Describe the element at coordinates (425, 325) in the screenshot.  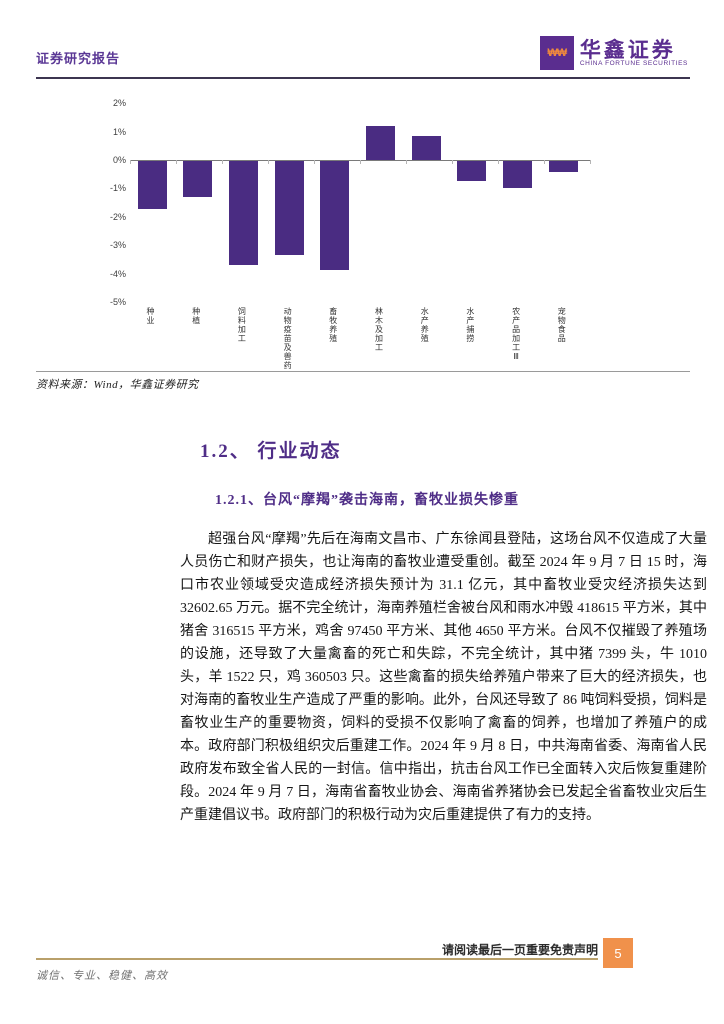
I see `x-axis-category-label: 水产养殖` at that location.